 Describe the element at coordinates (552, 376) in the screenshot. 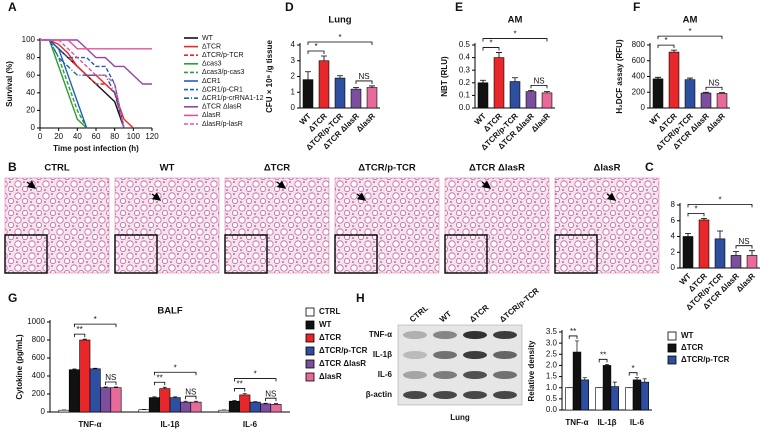

I see `y-tick-label: 1.5` at that location.